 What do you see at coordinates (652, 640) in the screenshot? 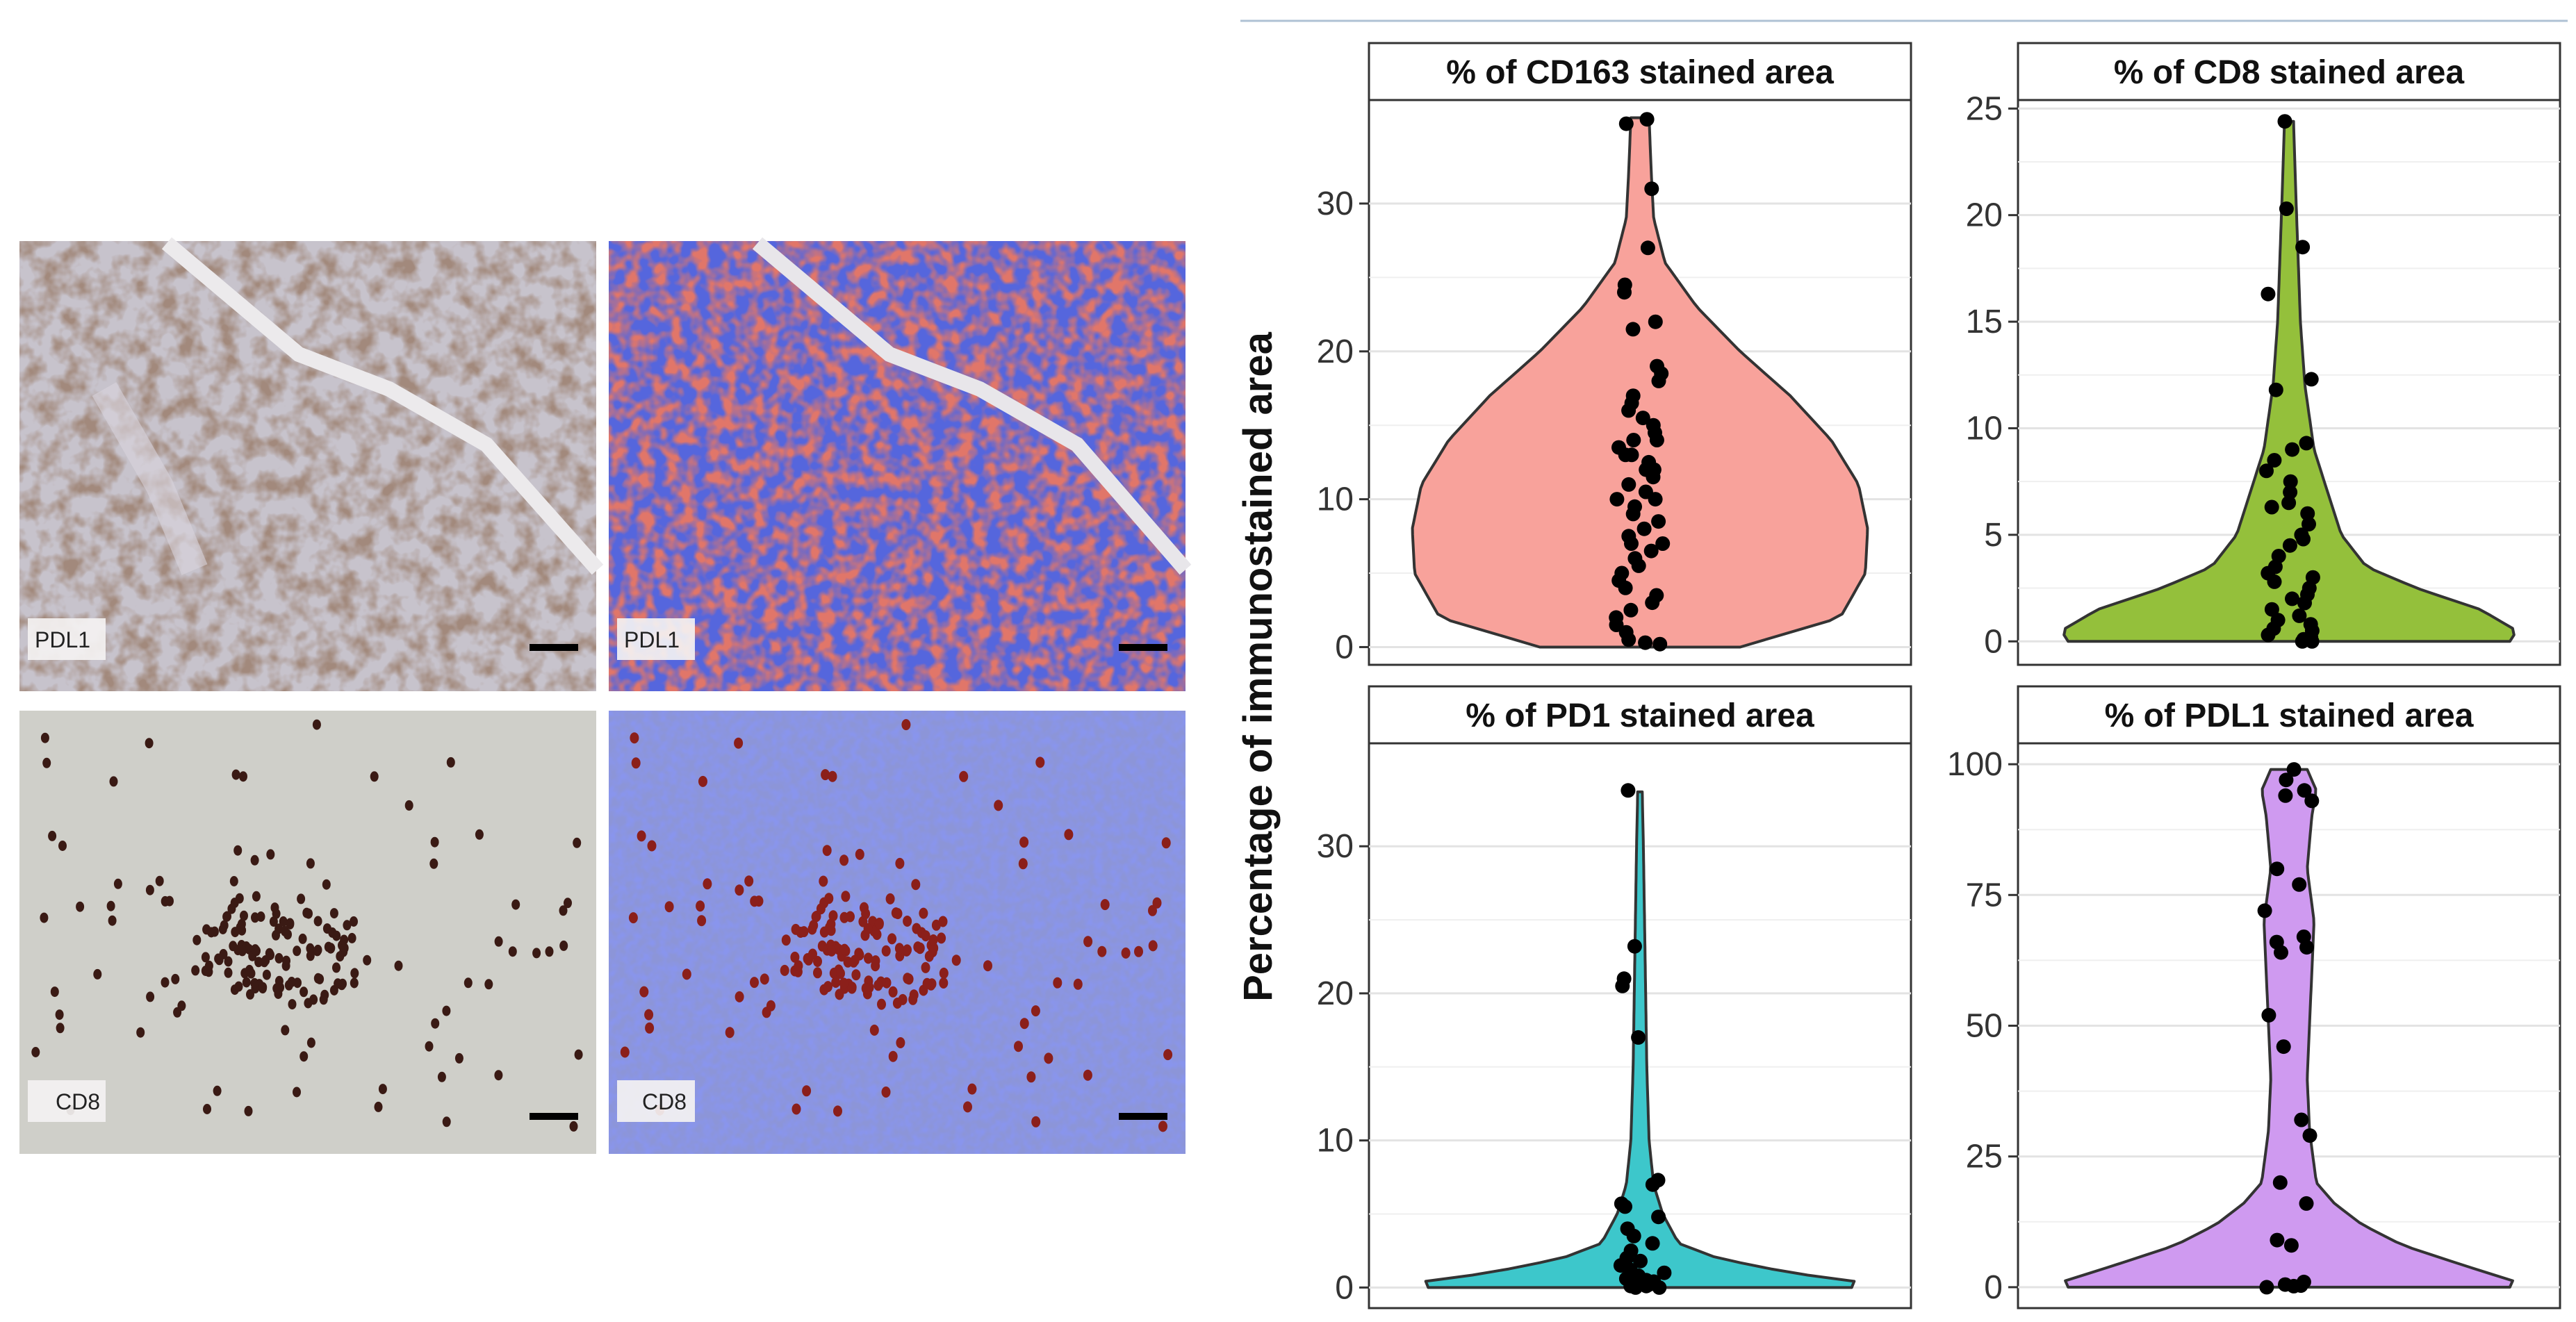
I see `micrograph-label: PDL1` at bounding box center [652, 640].